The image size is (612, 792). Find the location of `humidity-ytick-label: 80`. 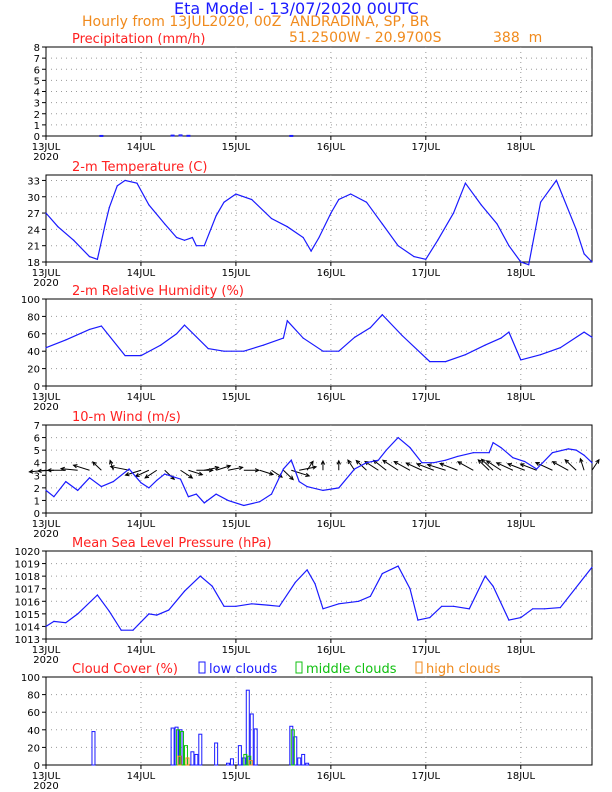

humidity-ytick-label: 80 is located at coordinates (33, 317).